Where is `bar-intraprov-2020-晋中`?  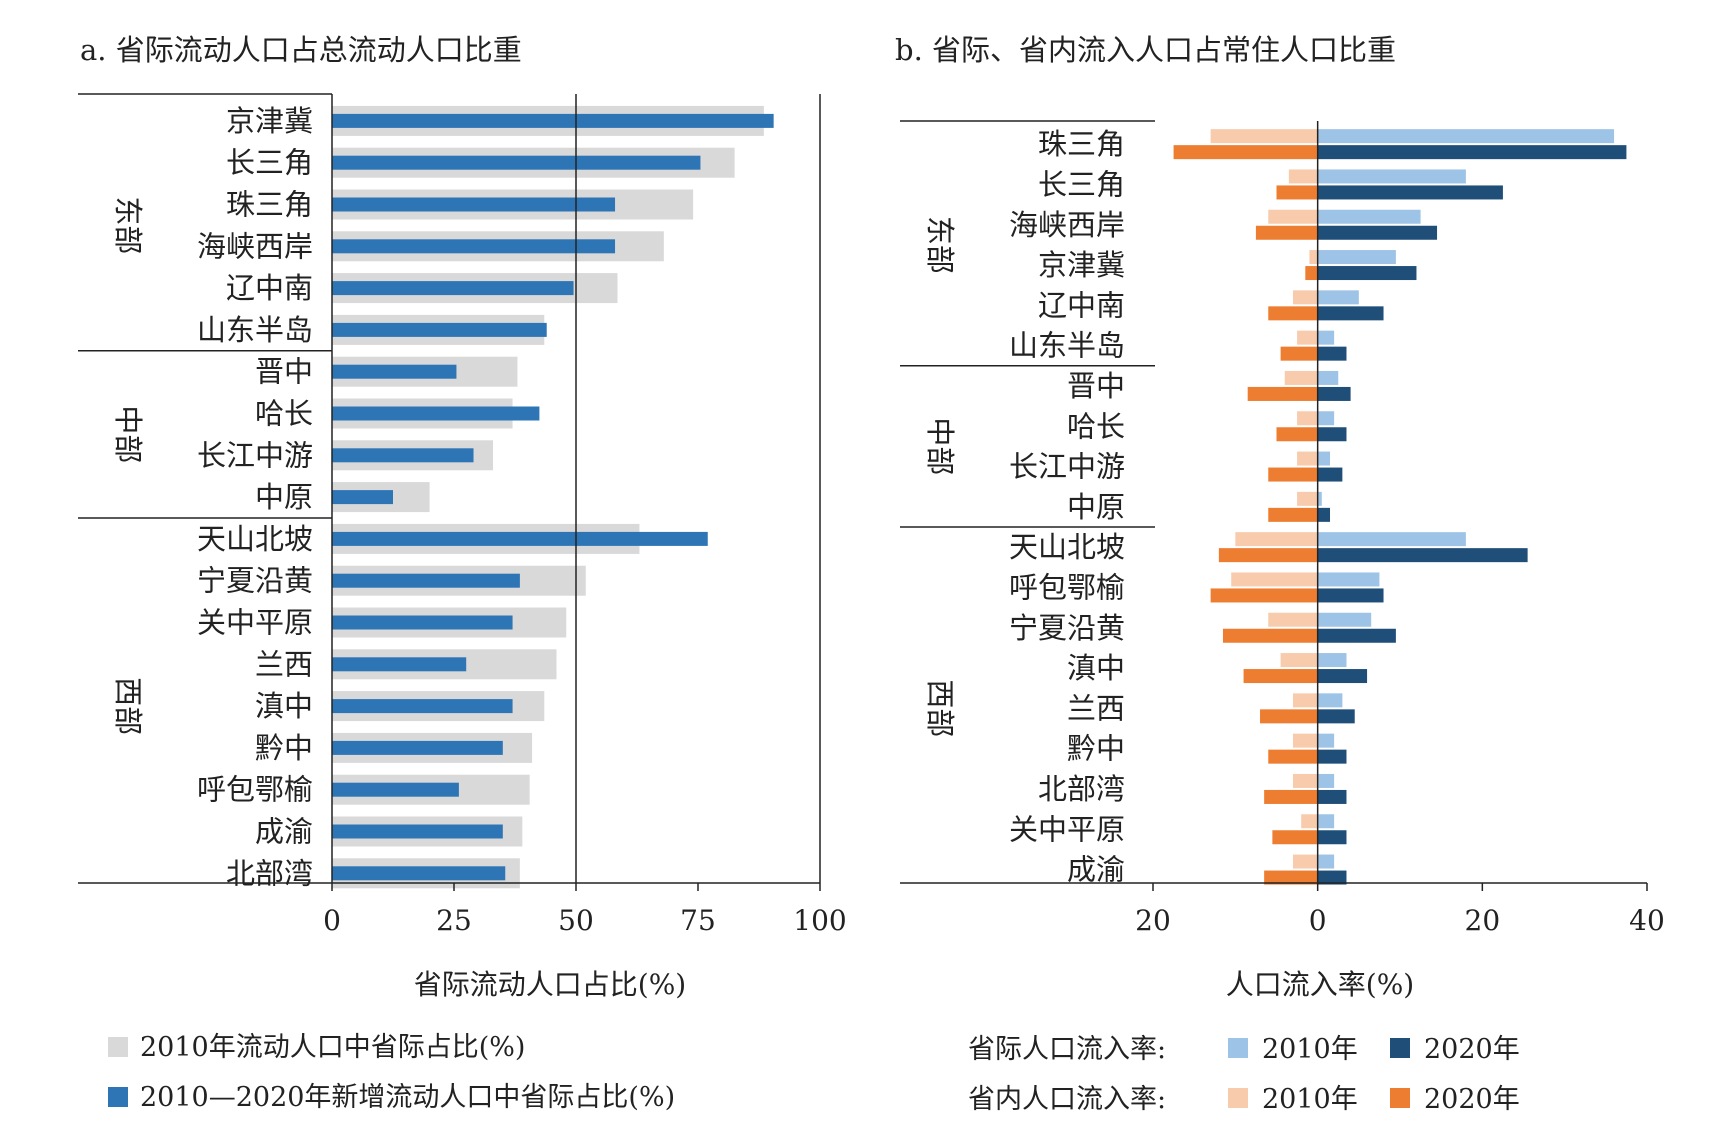 bar-intraprov-2020-晋中 is located at coordinates (1282, 393).